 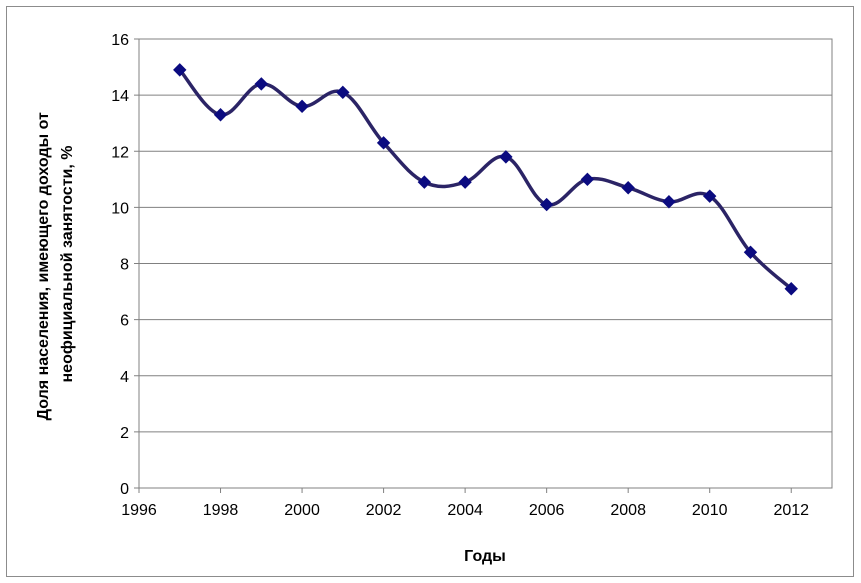 I want to click on y-tick-label: 10, so click(x=120, y=208).